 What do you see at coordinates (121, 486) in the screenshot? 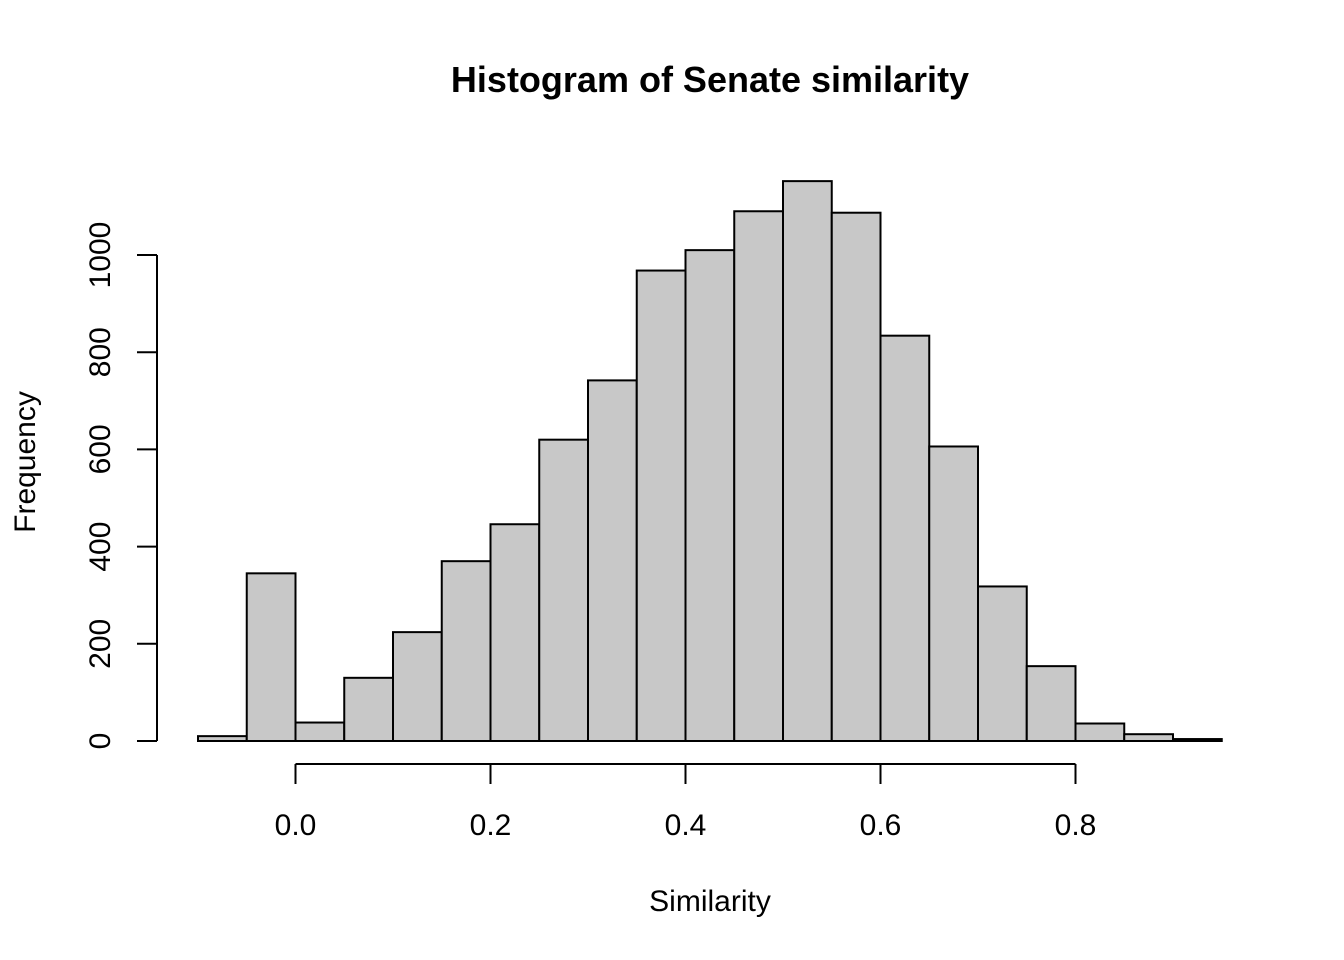
I see `y-axis: 0 200 400 600 800 1000` at bounding box center [121, 486].